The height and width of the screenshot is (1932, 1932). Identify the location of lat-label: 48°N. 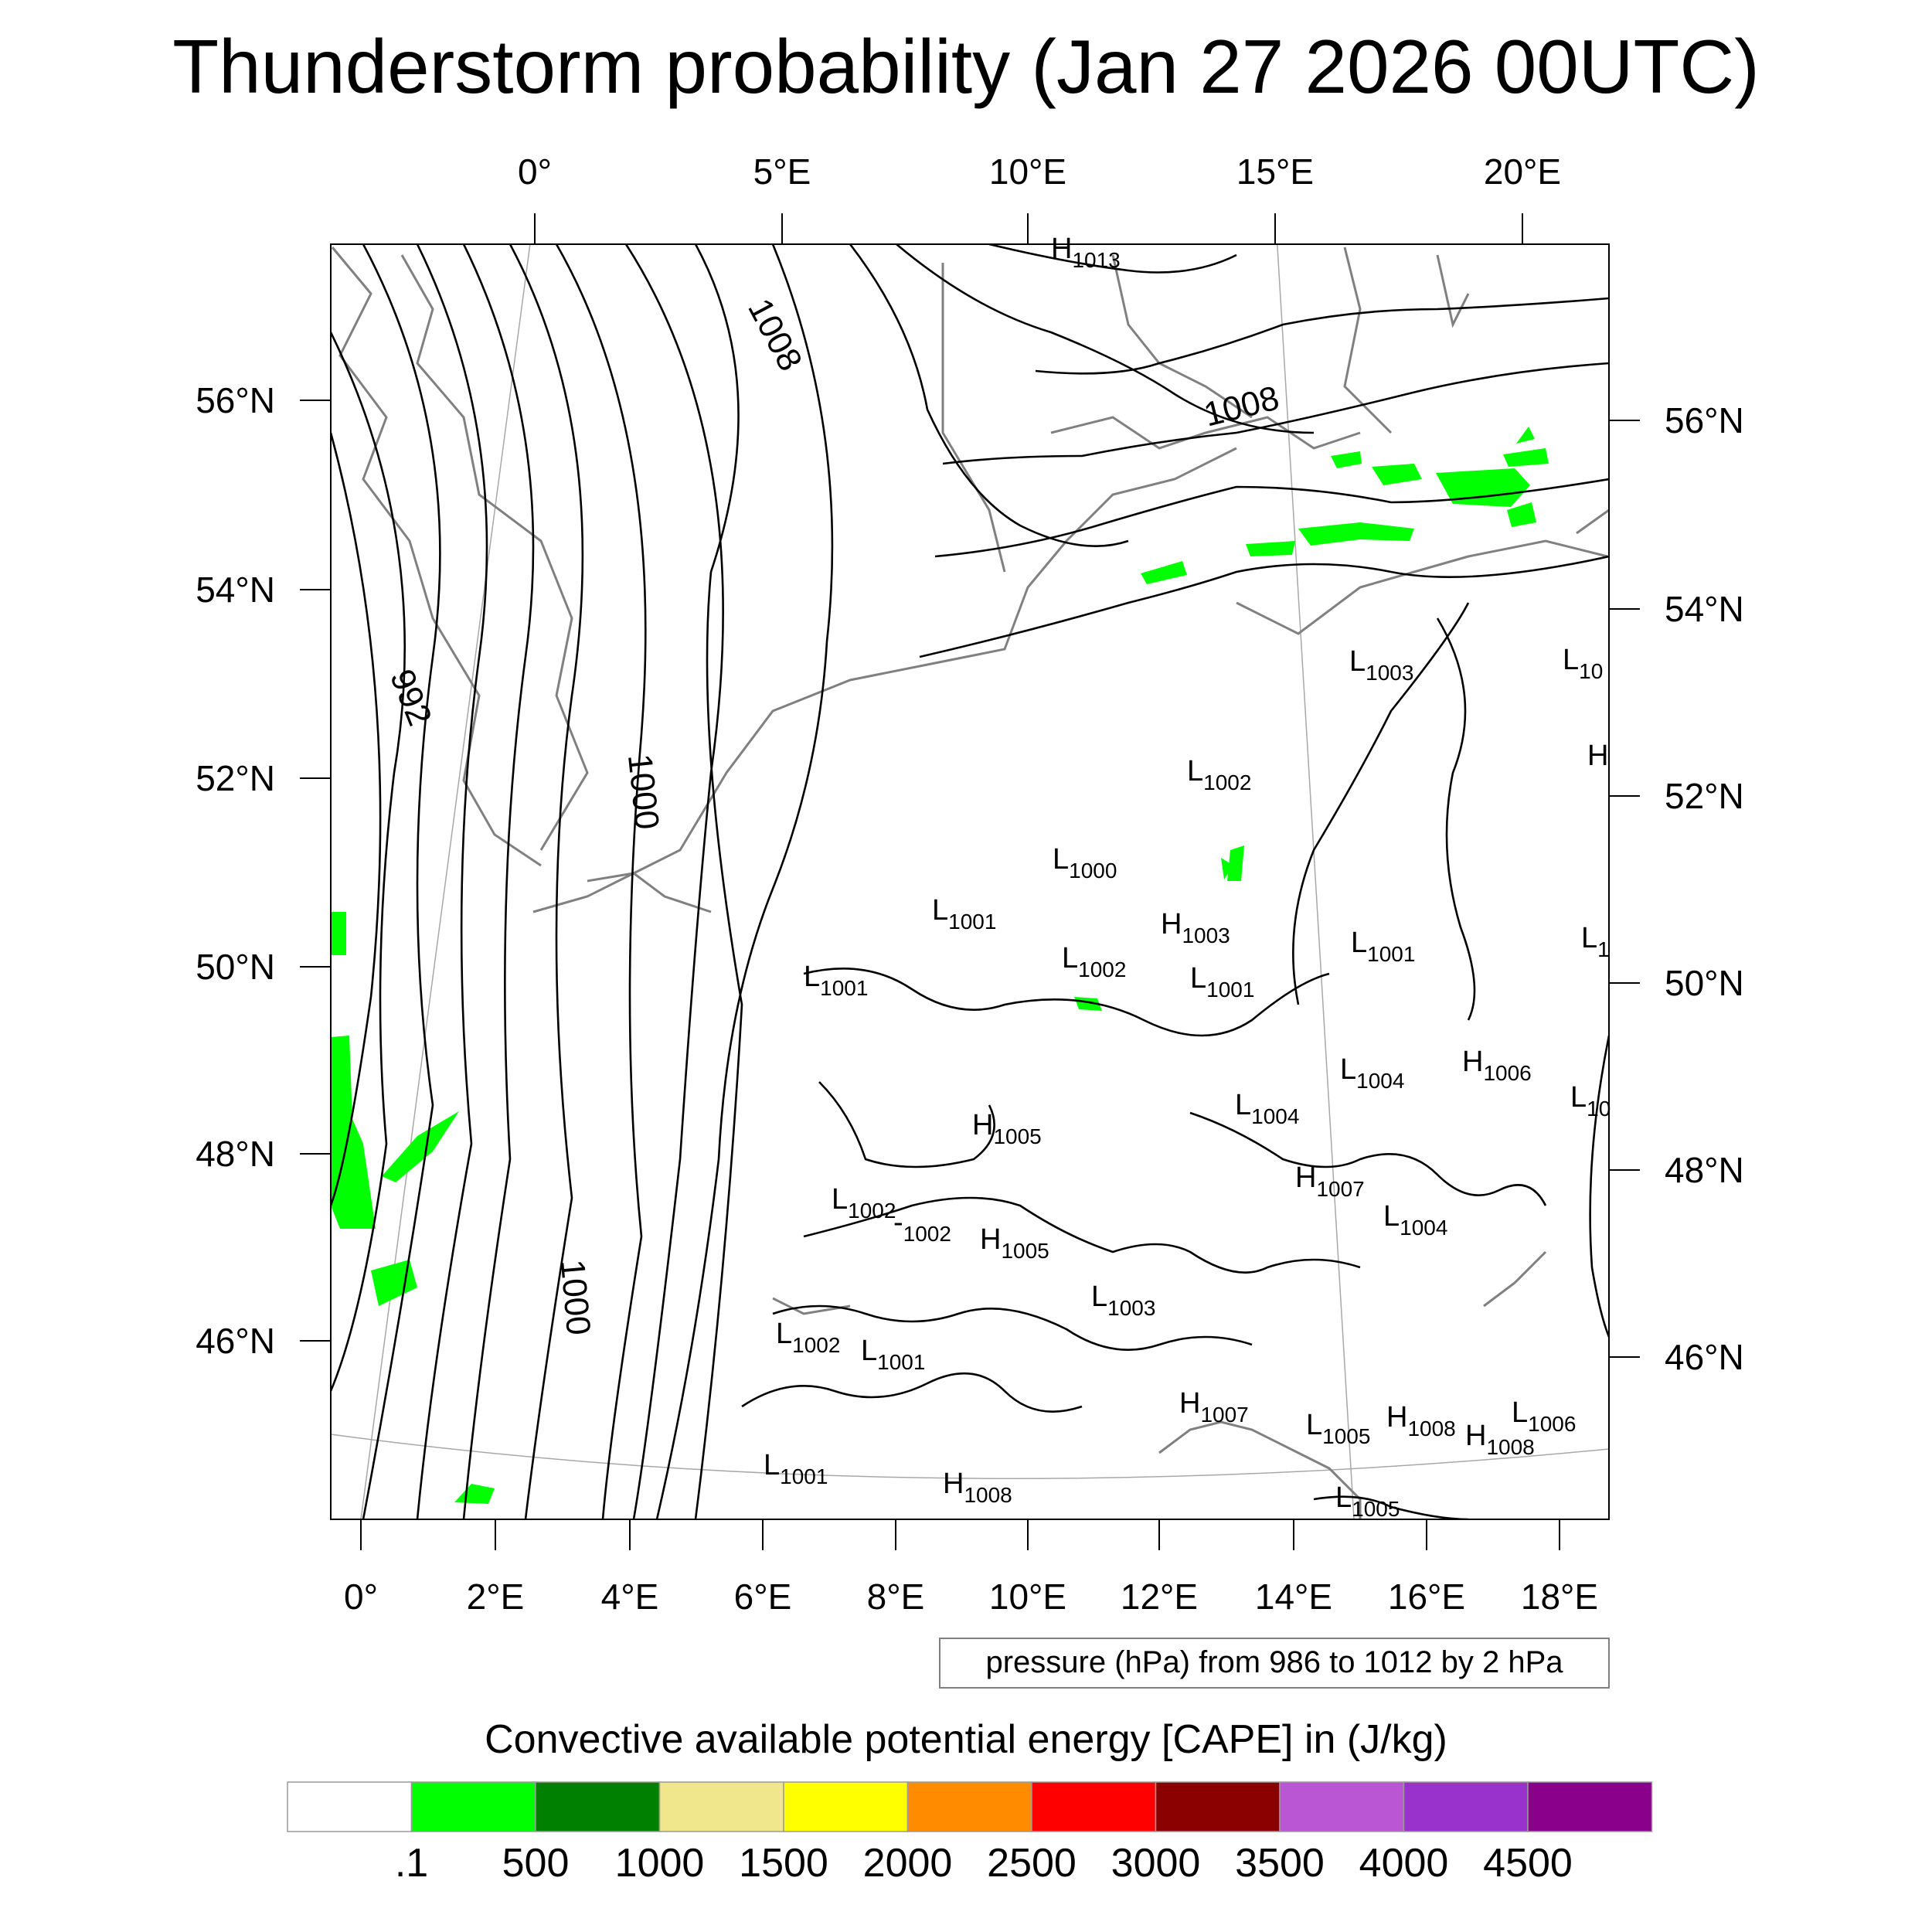
(236, 1154).